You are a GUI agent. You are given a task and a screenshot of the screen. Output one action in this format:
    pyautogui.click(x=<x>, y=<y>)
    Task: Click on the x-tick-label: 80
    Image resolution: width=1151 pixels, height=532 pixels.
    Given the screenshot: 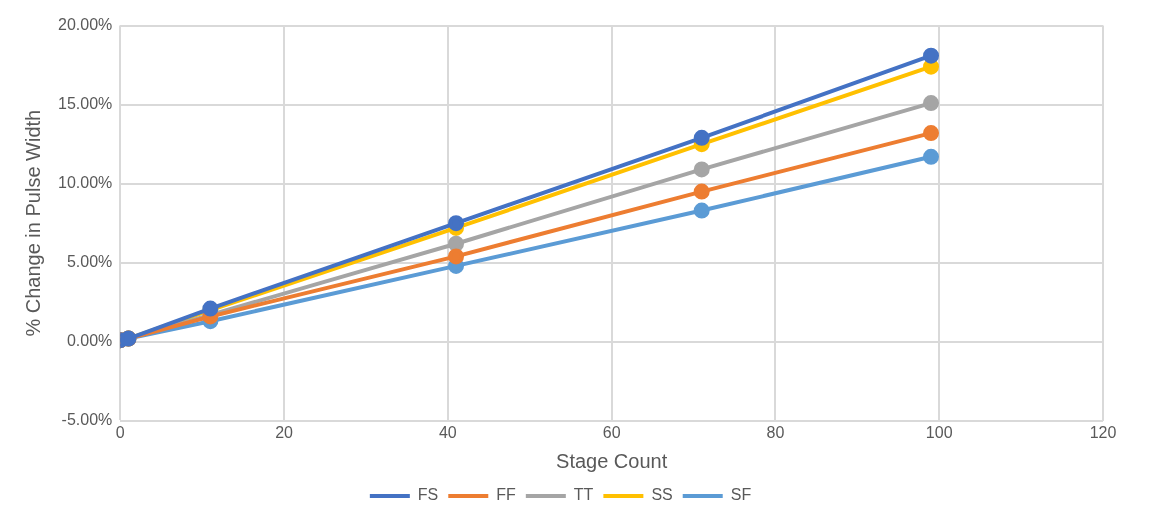 What is the action you would take?
    pyautogui.click(x=775, y=432)
    